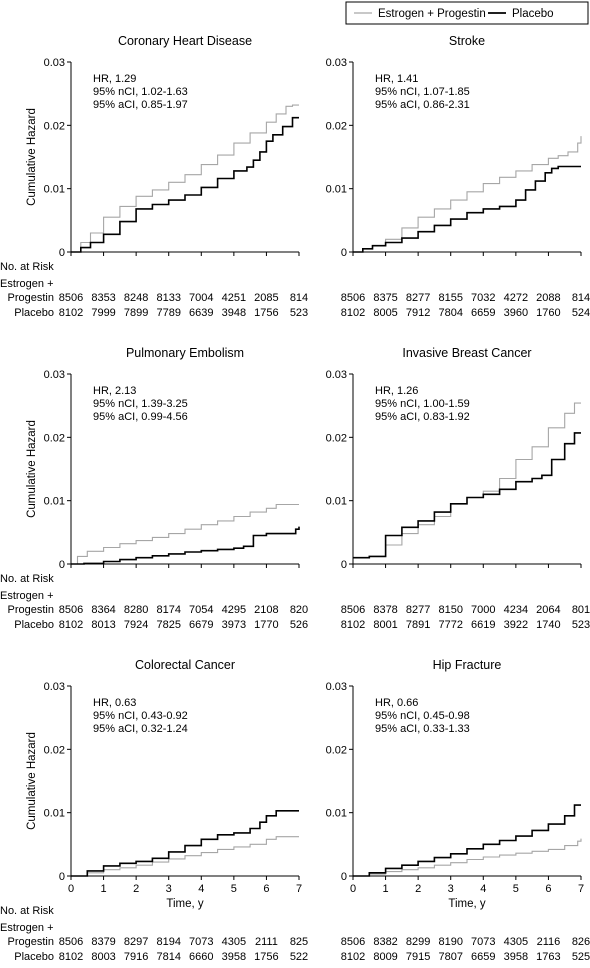 The width and height of the screenshot is (590, 968). Describe the element at coordinates (136, 957) in the screenshot. I see `at-risk-value: 7916` at that location.